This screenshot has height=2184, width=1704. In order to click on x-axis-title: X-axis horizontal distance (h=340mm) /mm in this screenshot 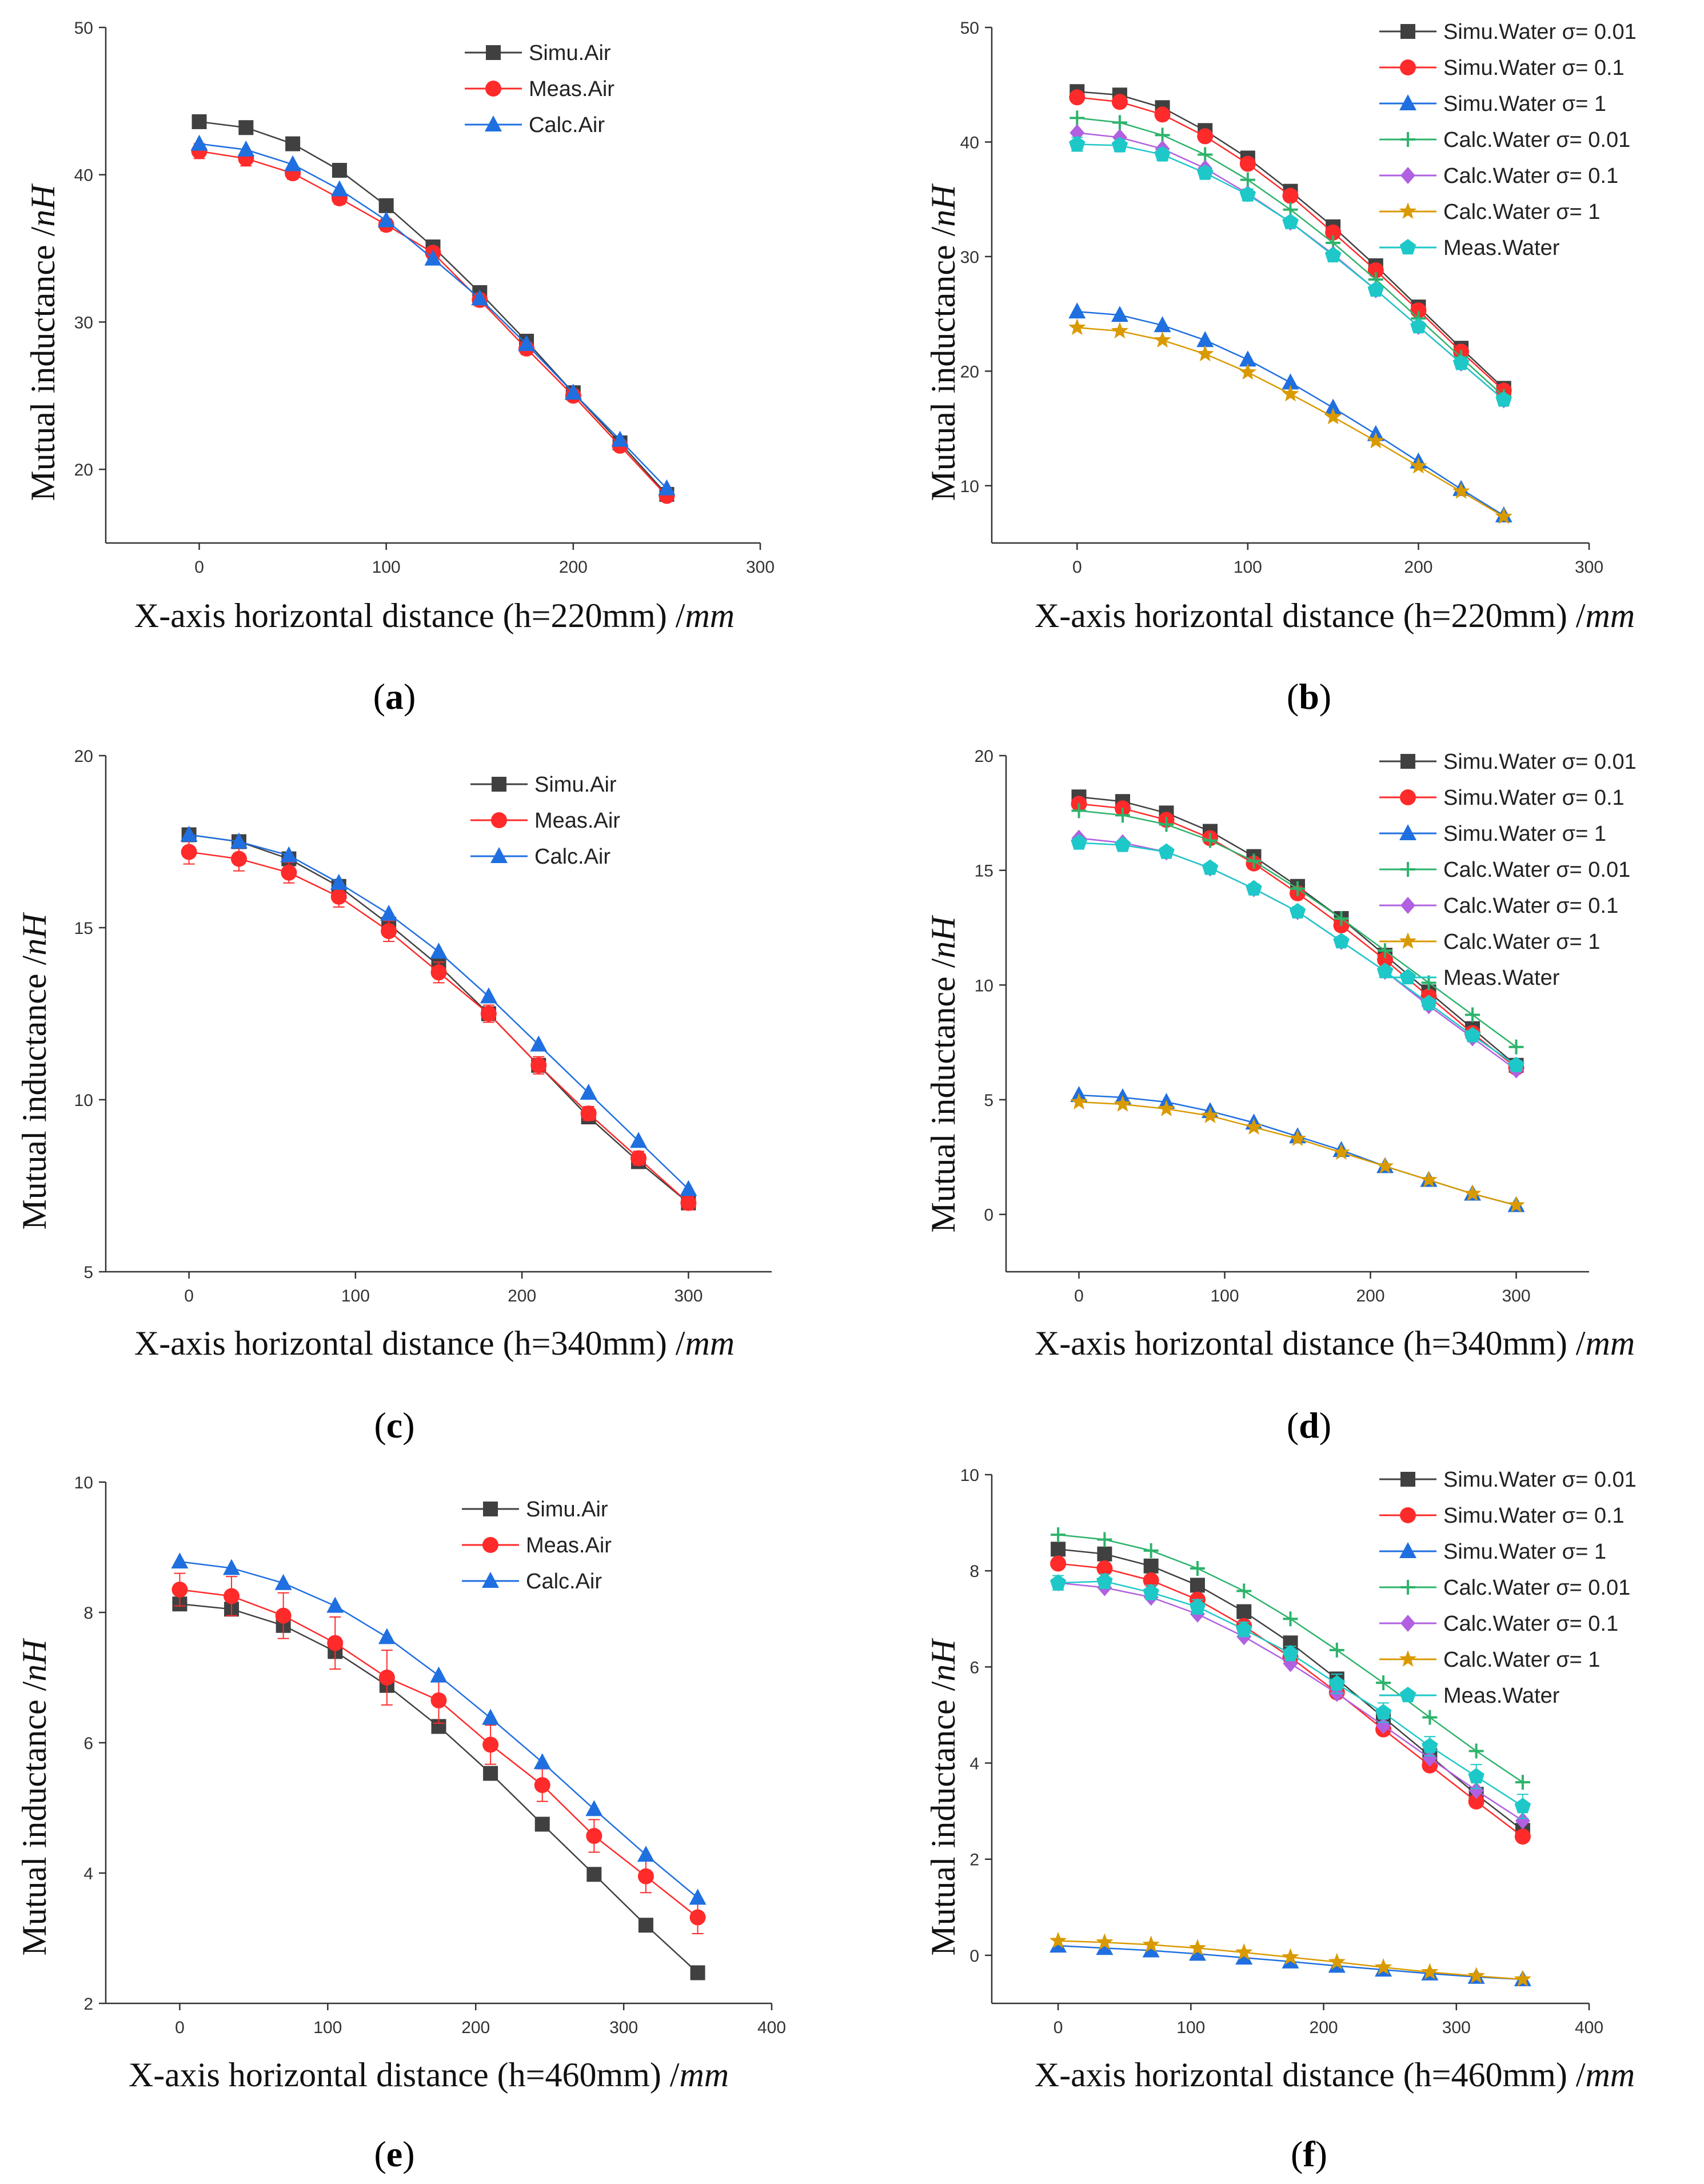, I will do `click(1335, 1343)`.